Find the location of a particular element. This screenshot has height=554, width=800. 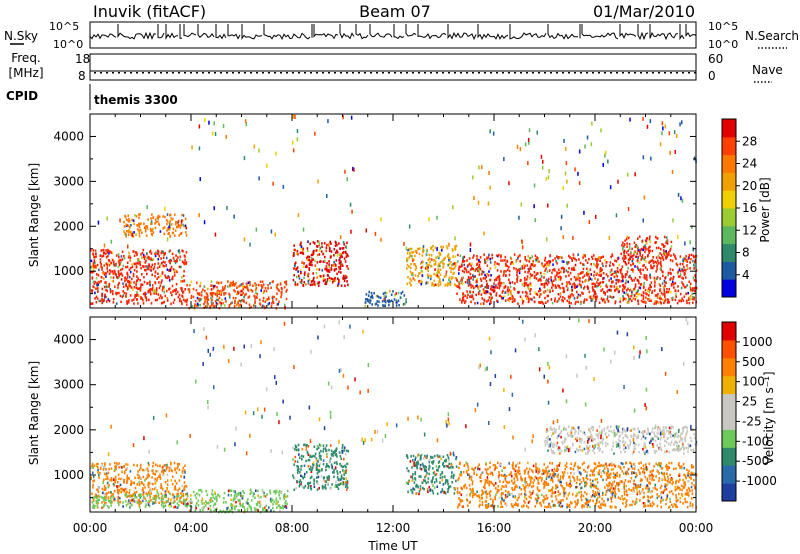

freq-label: Freq. is located at coordinates (26, 58).